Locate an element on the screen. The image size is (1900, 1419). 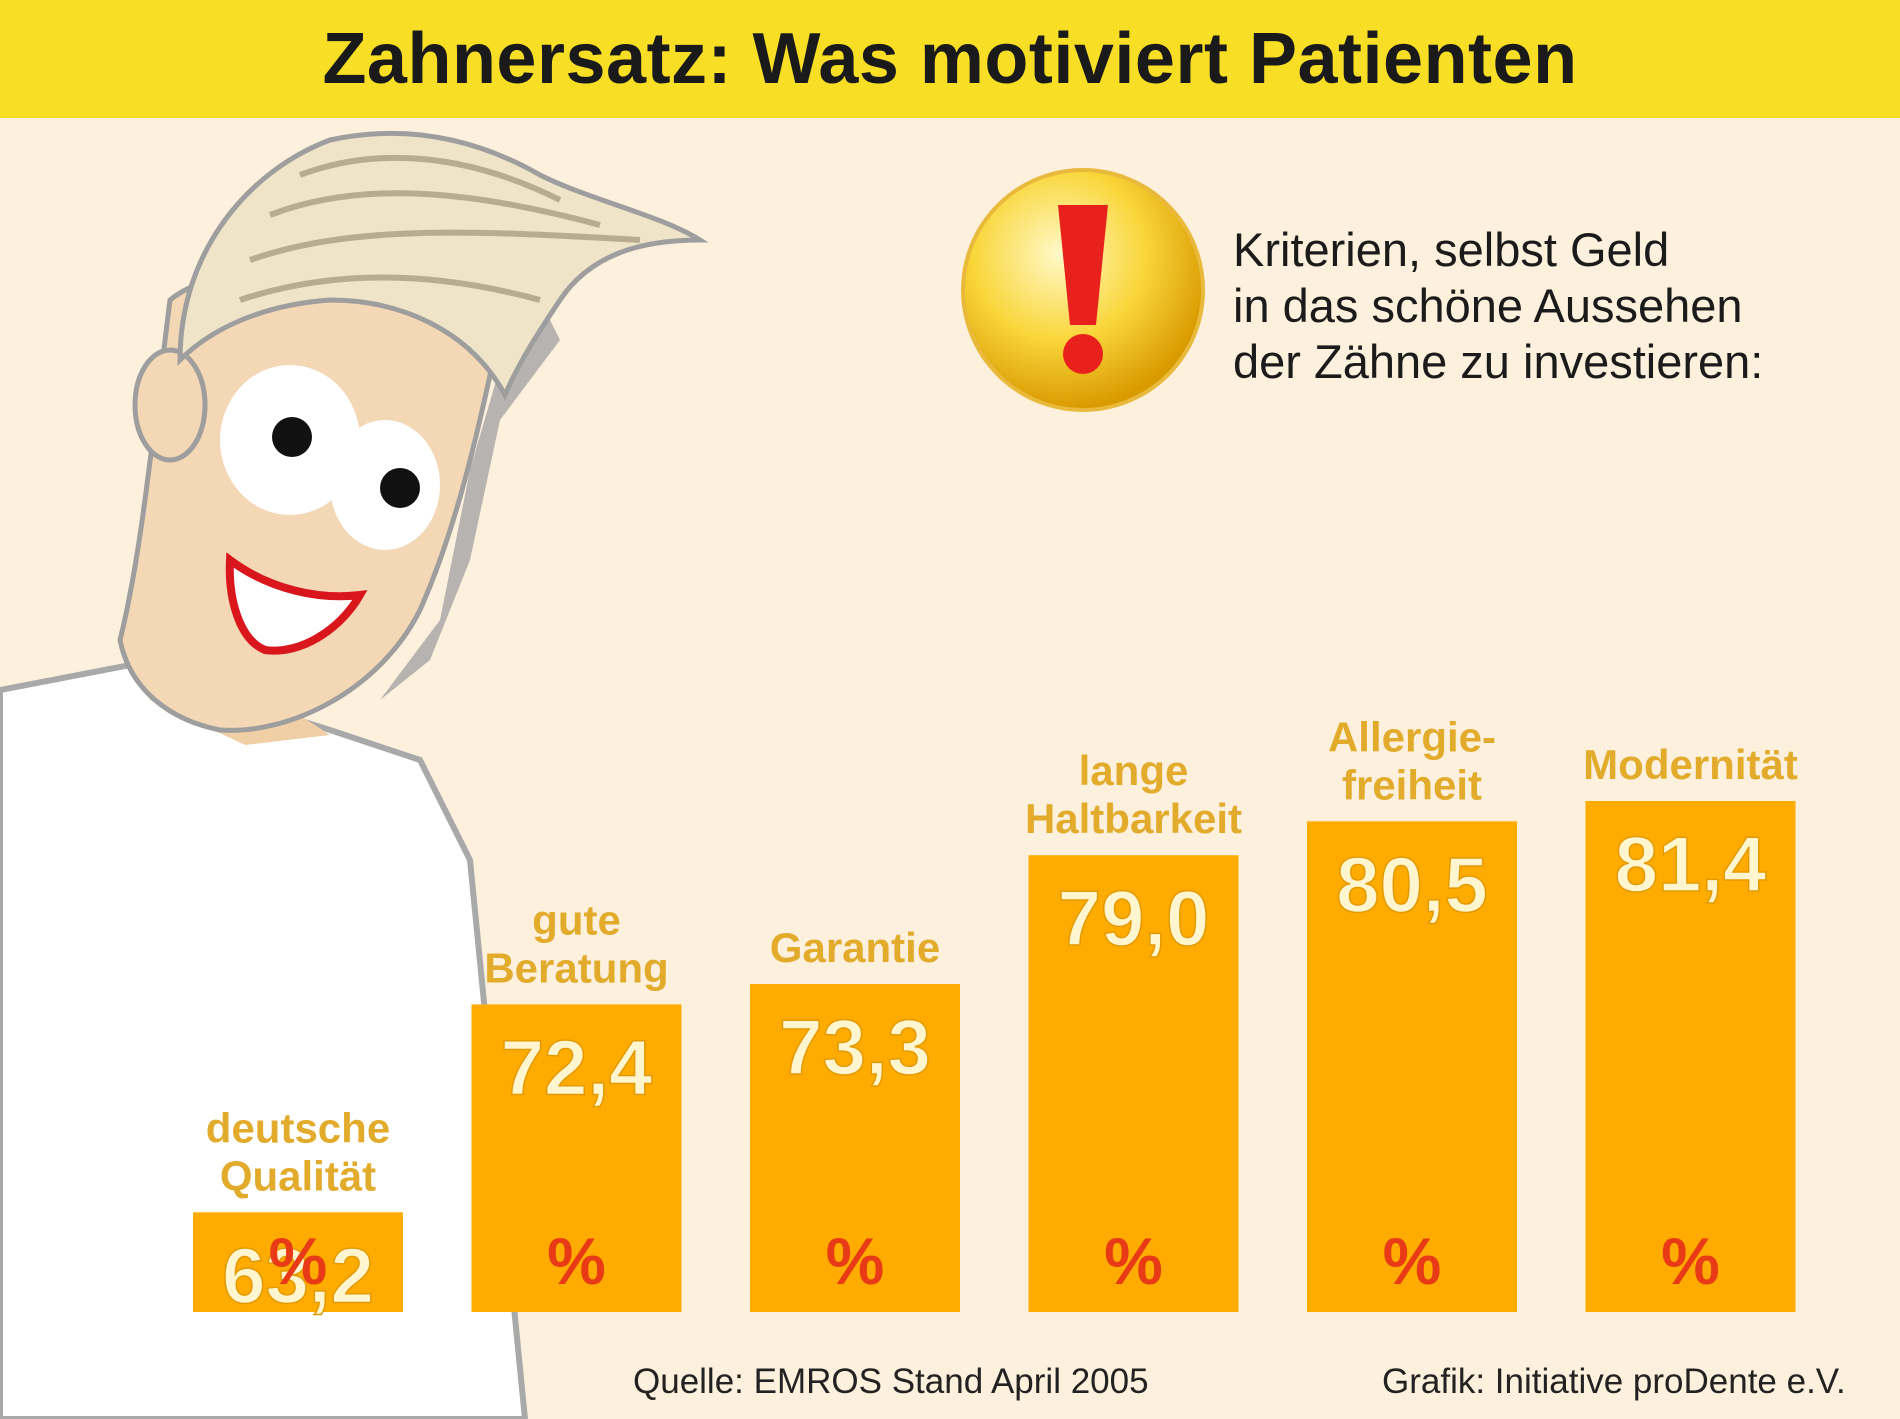
category-label-4-line-1: lange is located at coordinates (1134, 770).